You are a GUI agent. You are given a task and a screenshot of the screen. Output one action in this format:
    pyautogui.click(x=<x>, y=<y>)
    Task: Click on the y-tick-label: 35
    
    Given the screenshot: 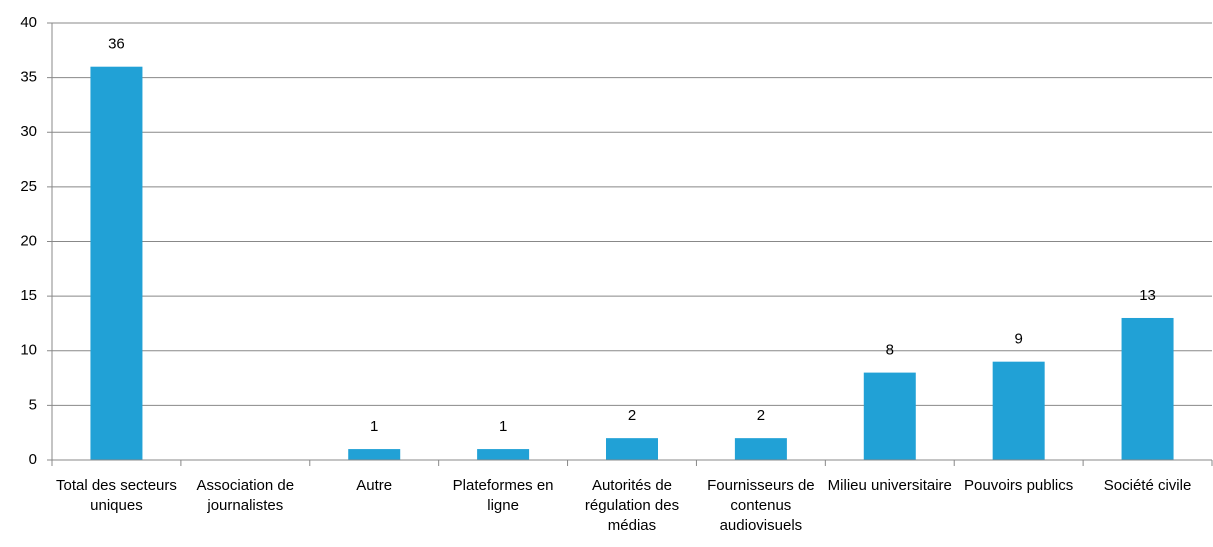 What is the action you would take?
    pyautogui.click(x=28, y=77)
    